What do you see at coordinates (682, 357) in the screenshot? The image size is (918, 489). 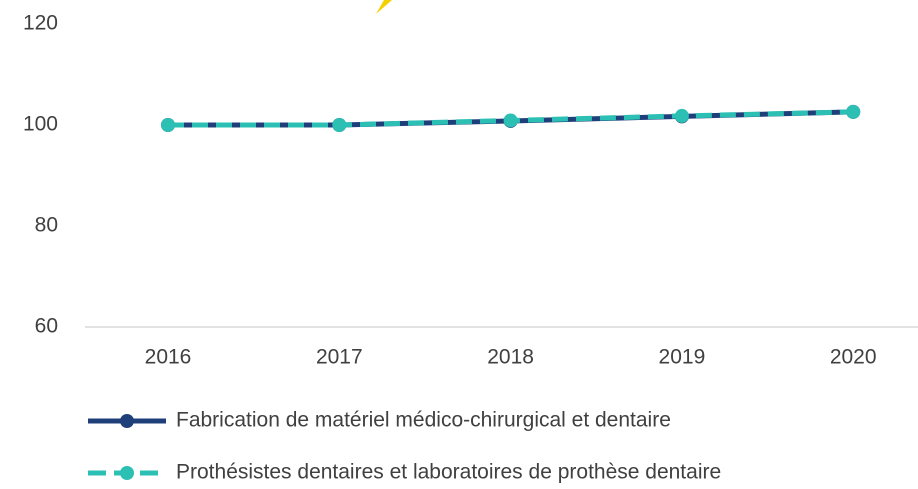 I see `x-tick-label: 2019` at bounding box center [682, 357].